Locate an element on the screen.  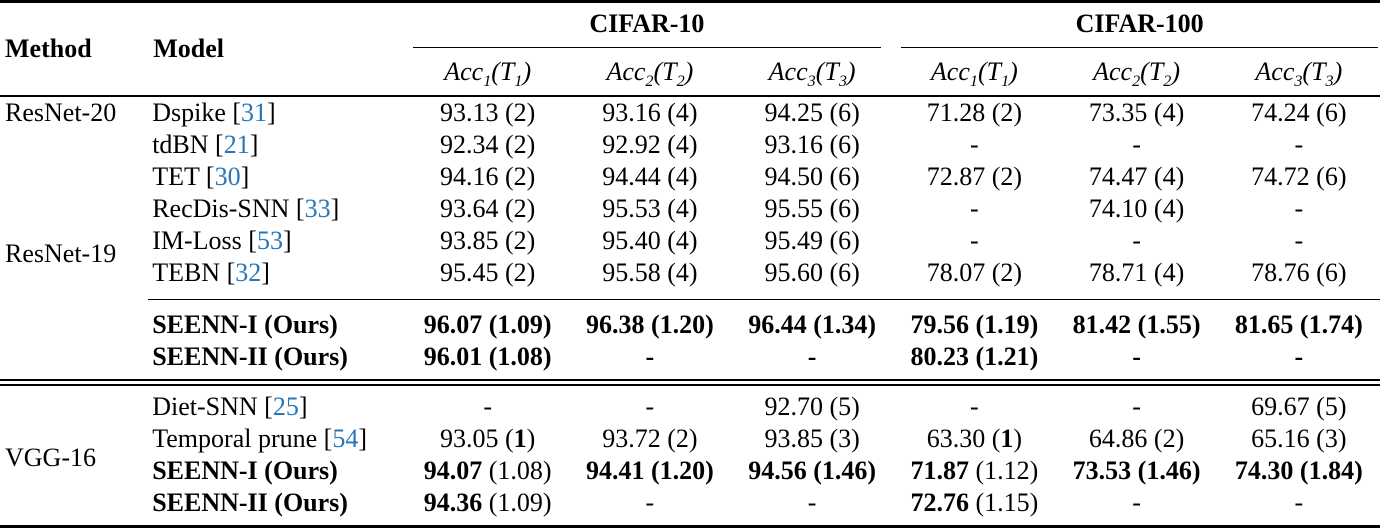
value-cell: 81.42 (1.55) is located at coordinates (1136, 320).